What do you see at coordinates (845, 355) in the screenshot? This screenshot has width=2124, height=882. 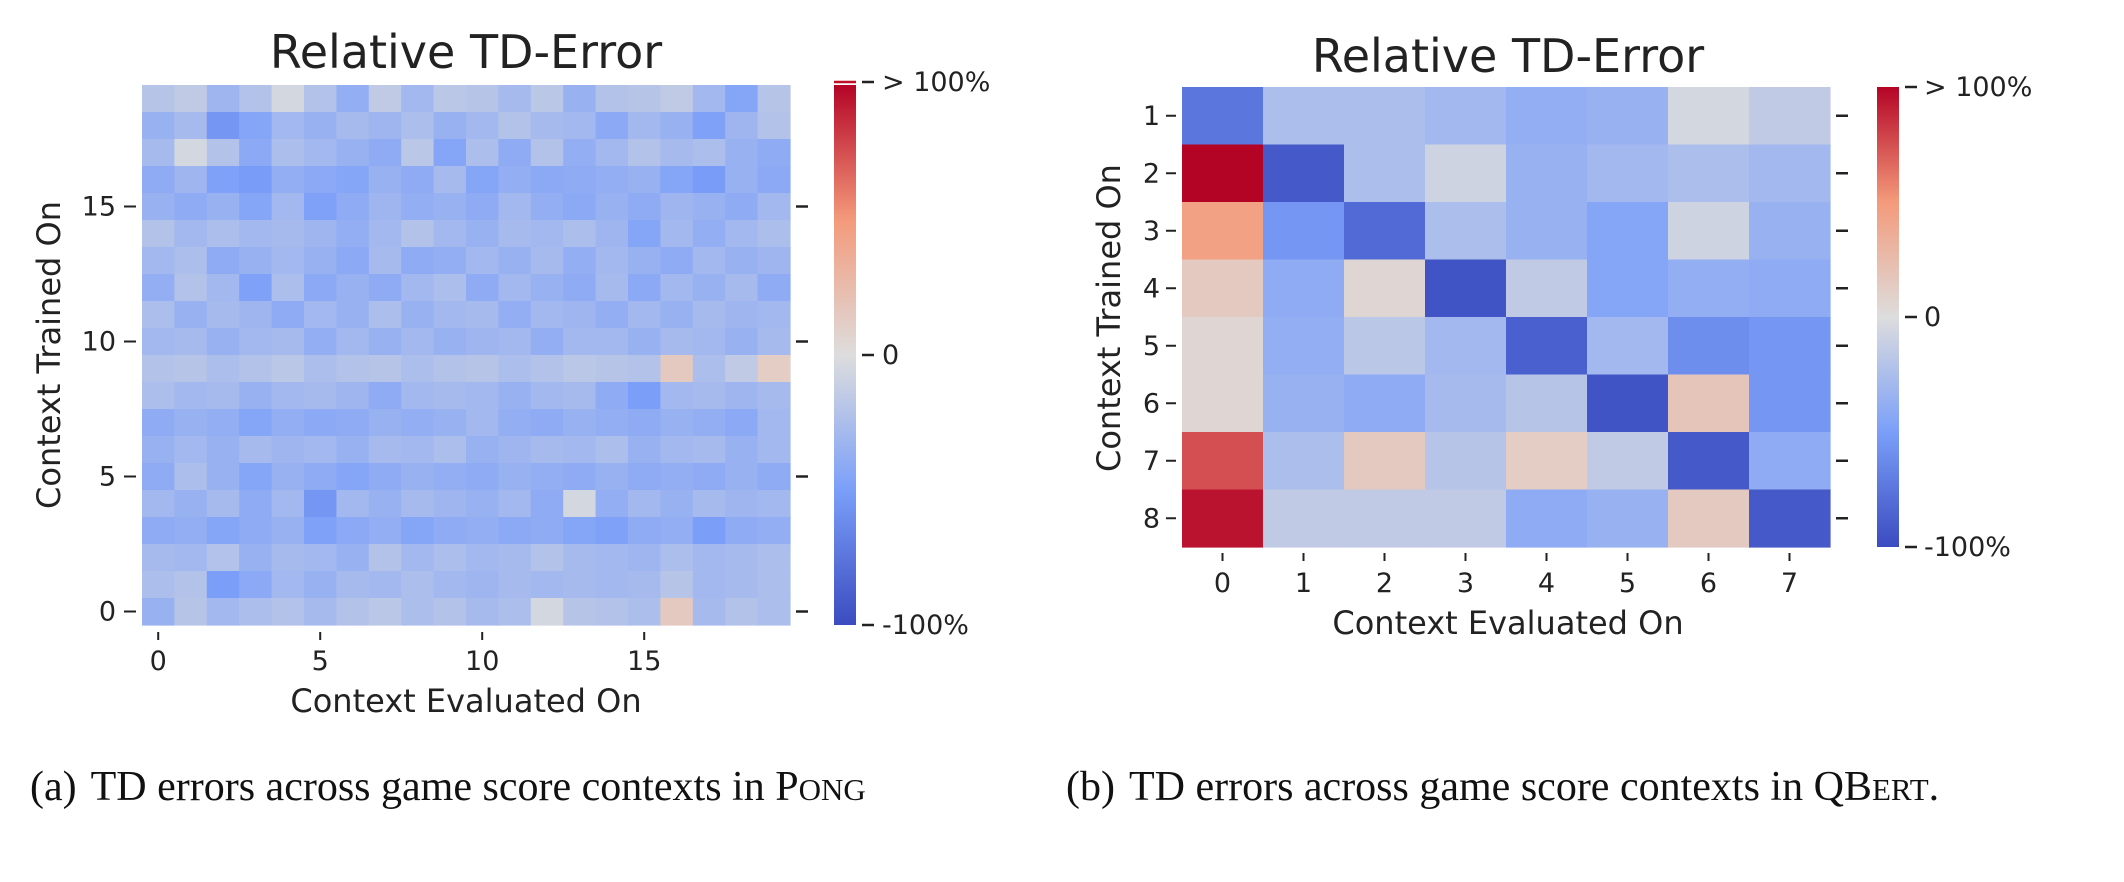 I see `colorbar-a` at bounding box center [845, 355].